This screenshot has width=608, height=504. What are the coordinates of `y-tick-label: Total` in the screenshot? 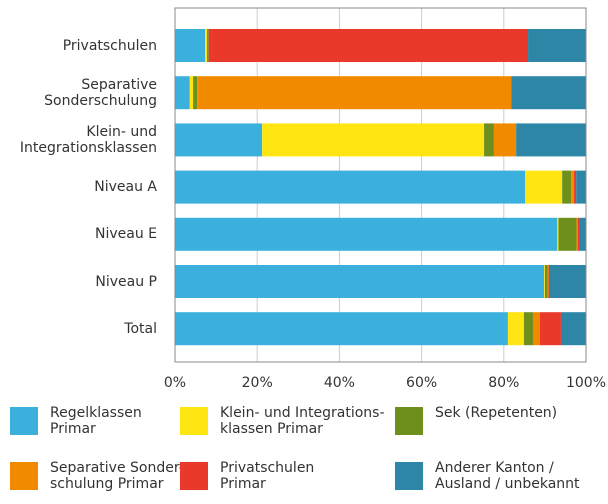 It's located at (140, 328).